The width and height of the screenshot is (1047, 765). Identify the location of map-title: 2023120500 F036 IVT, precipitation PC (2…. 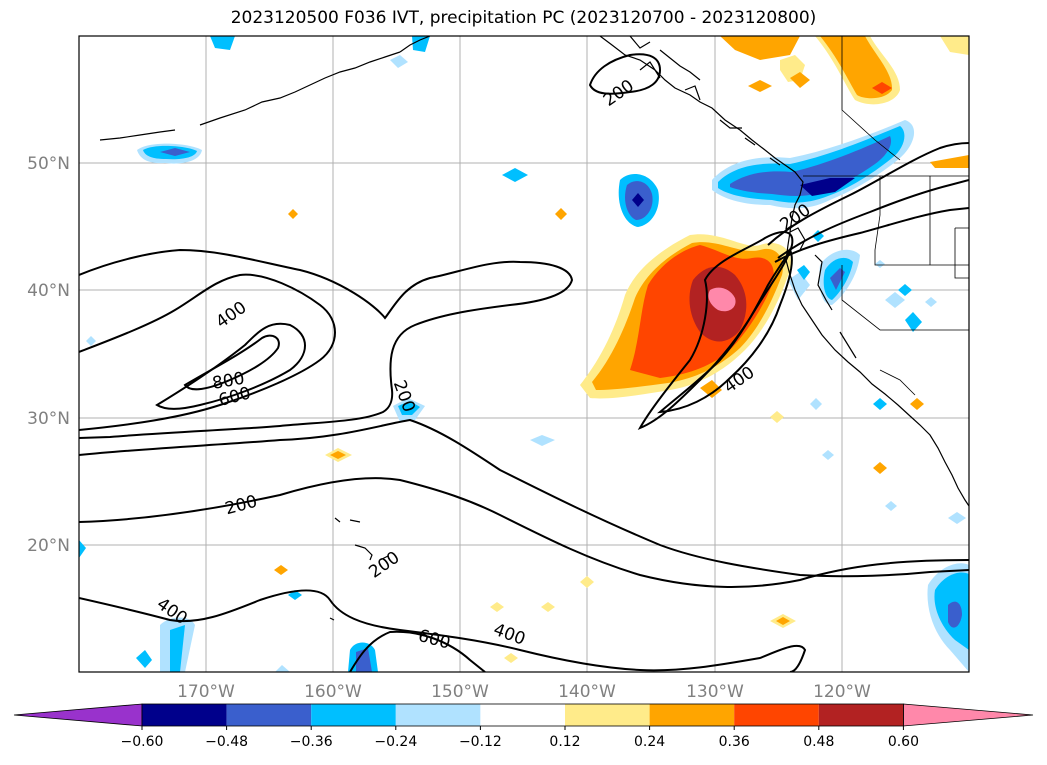
(523, 18).